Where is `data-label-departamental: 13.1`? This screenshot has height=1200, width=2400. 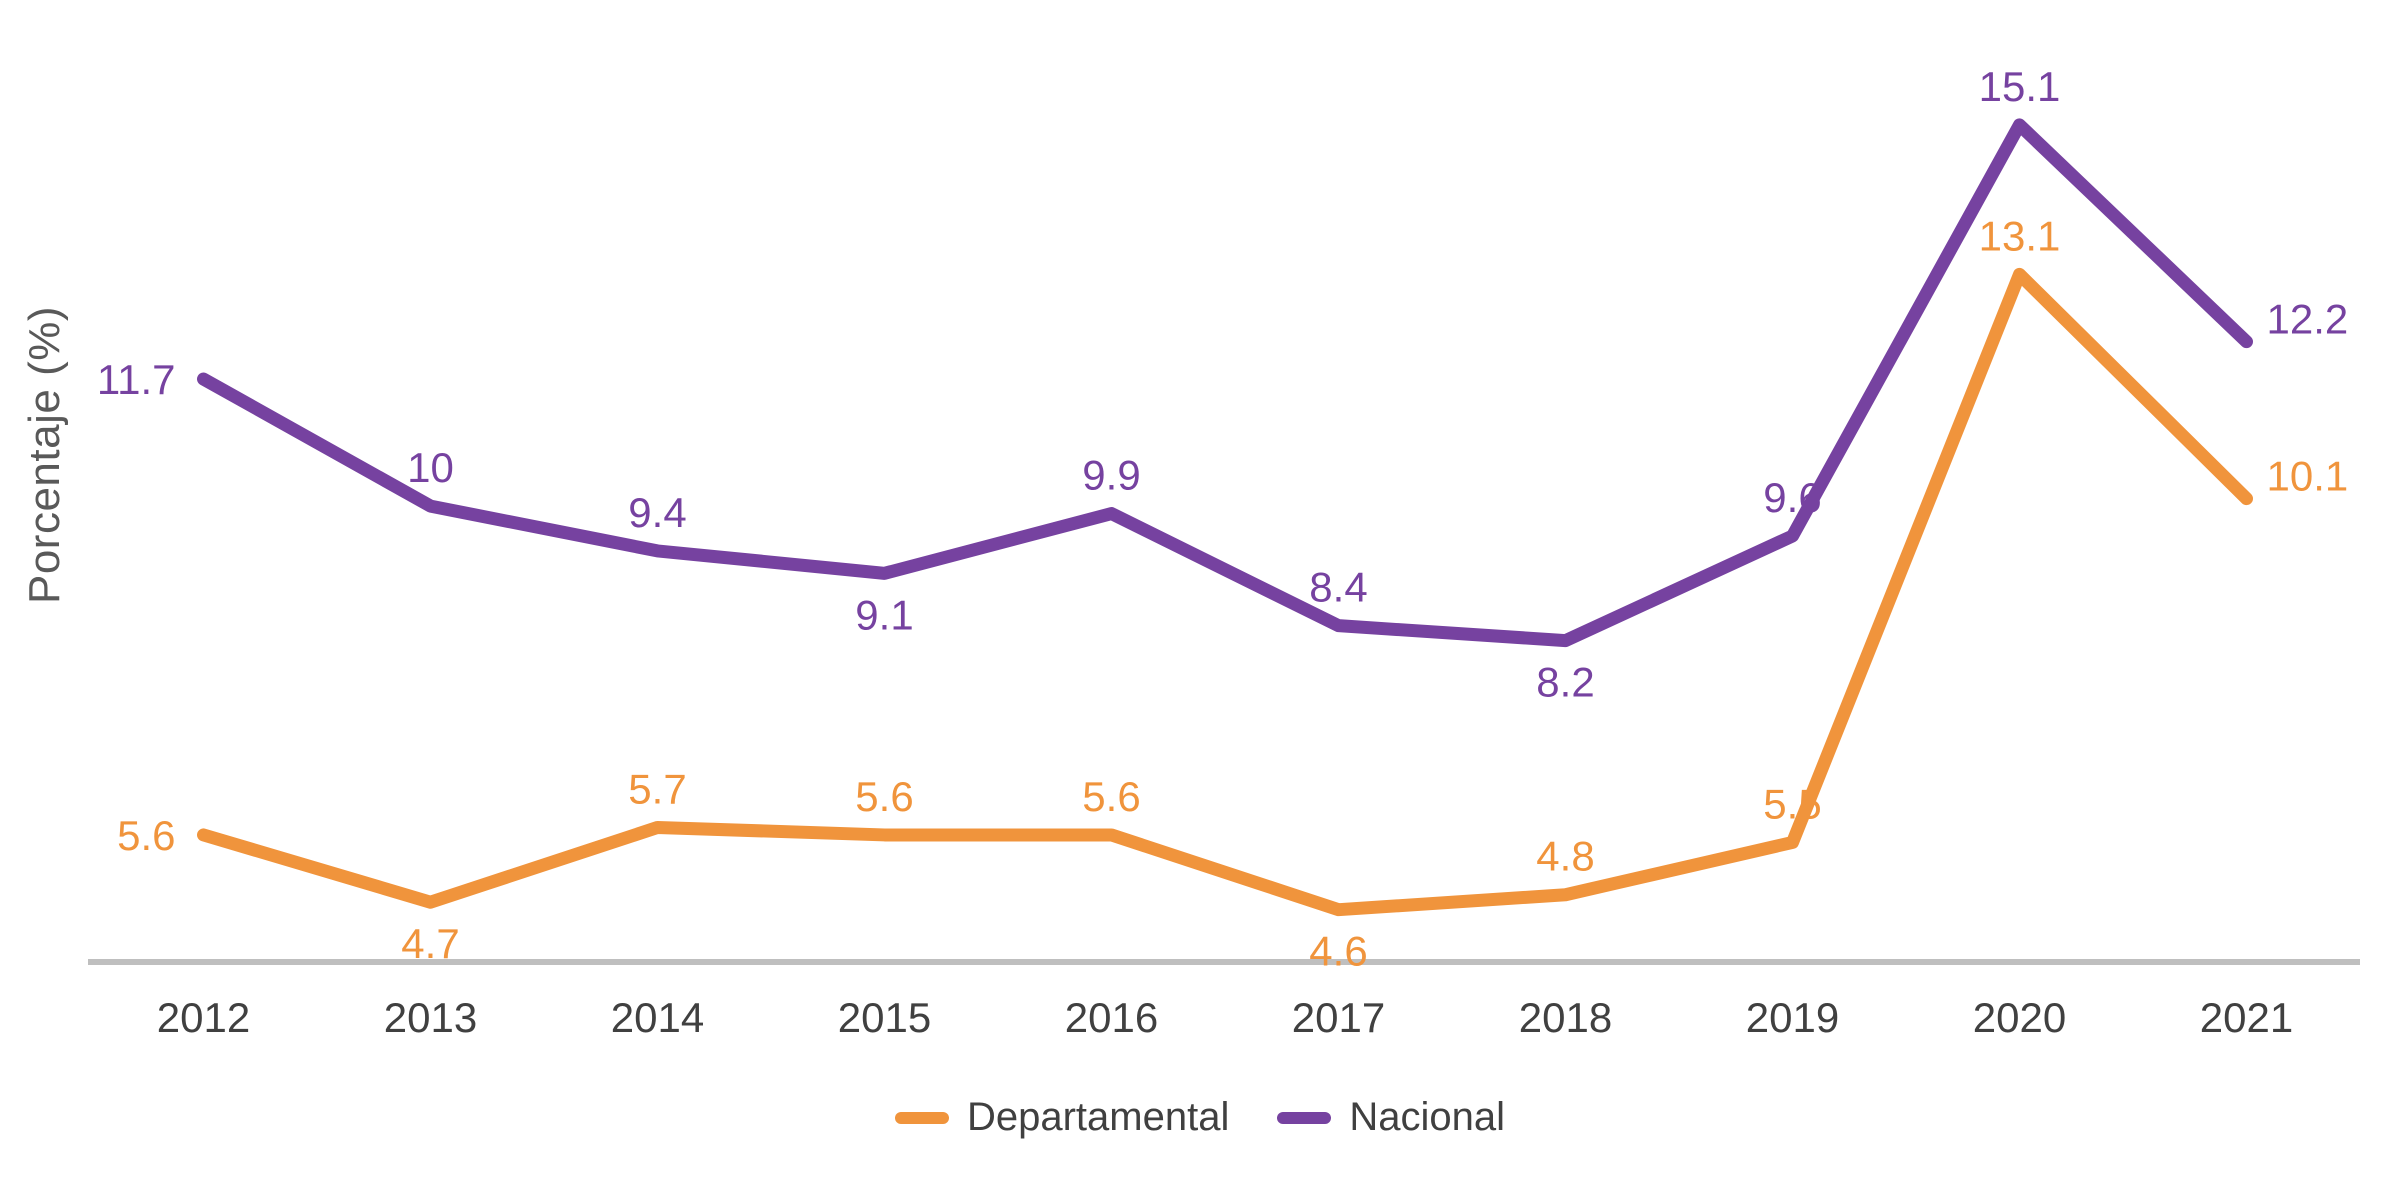 data-label-departamental: 13.1 is located at coordinates (2020, 235).